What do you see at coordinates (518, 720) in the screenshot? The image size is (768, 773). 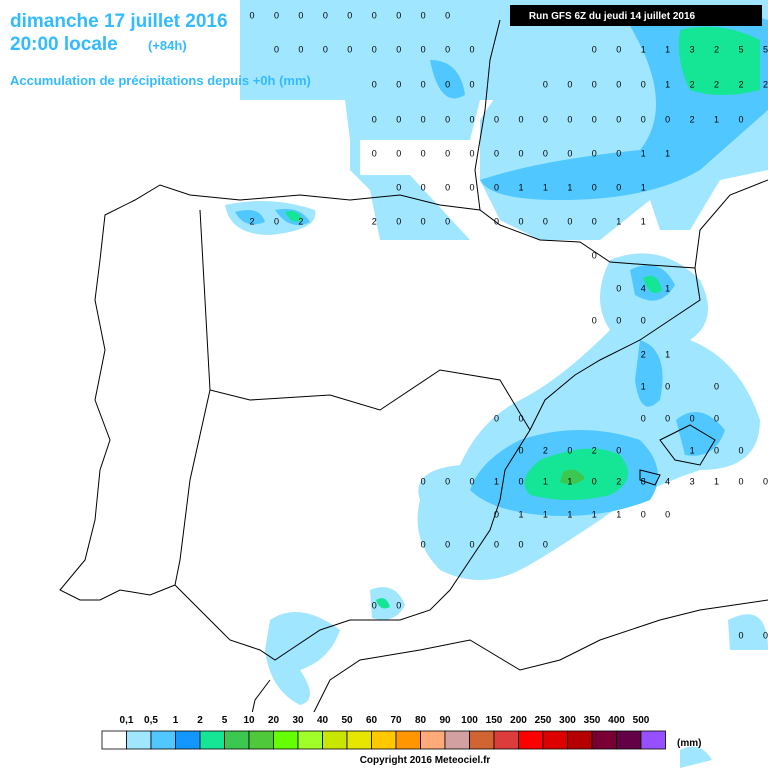 I see `legend-label: 200` at bounding box center [518, 720].